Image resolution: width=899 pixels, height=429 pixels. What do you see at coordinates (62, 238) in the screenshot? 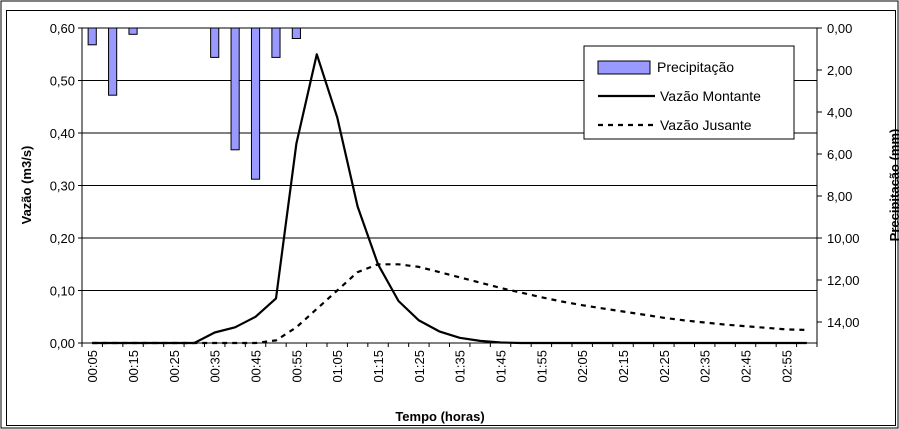
I see `y-tick-label: 0,20` at bounding box center [62, 238].